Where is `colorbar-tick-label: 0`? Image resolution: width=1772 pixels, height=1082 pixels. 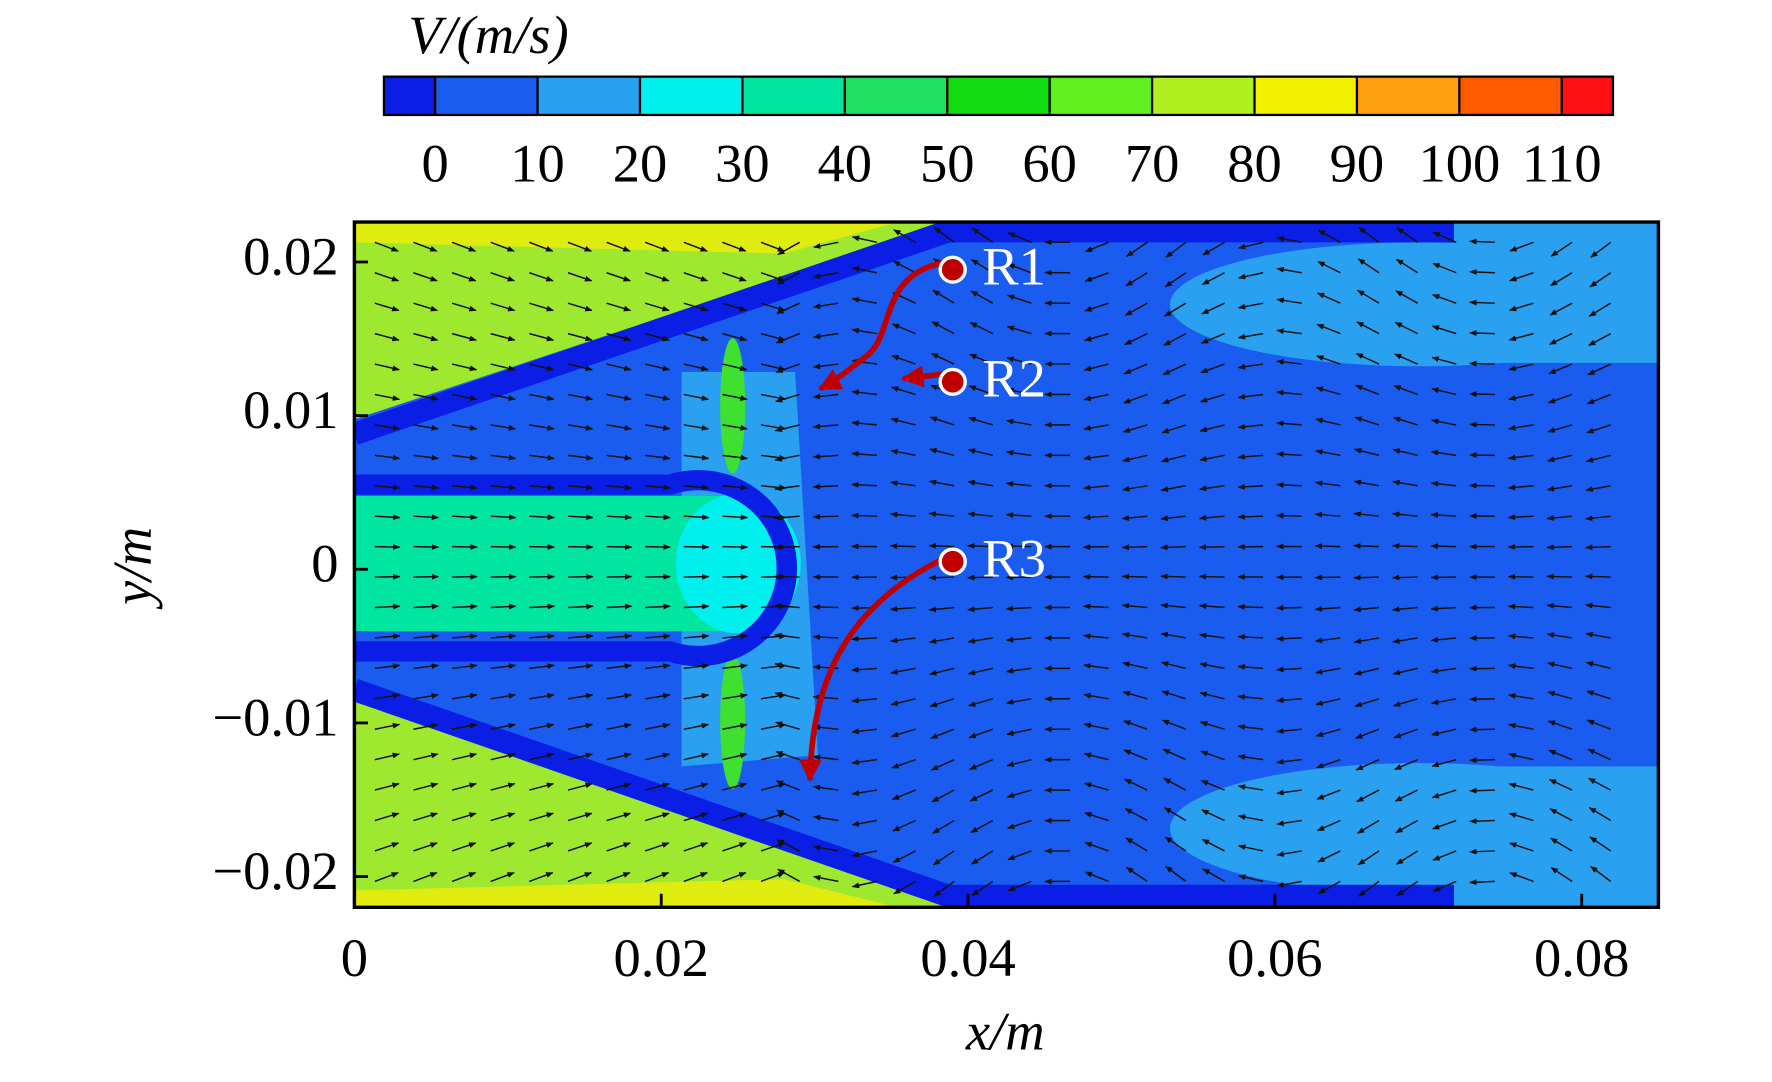
colorbar-tick-label: 0 is located at coordinates (435, 164).